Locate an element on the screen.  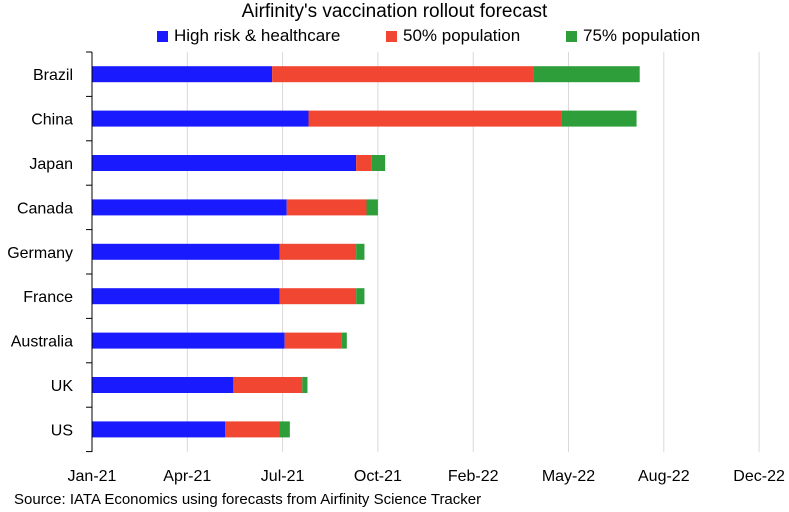
bar-uk-50-population is located at coordinates (268, 385).